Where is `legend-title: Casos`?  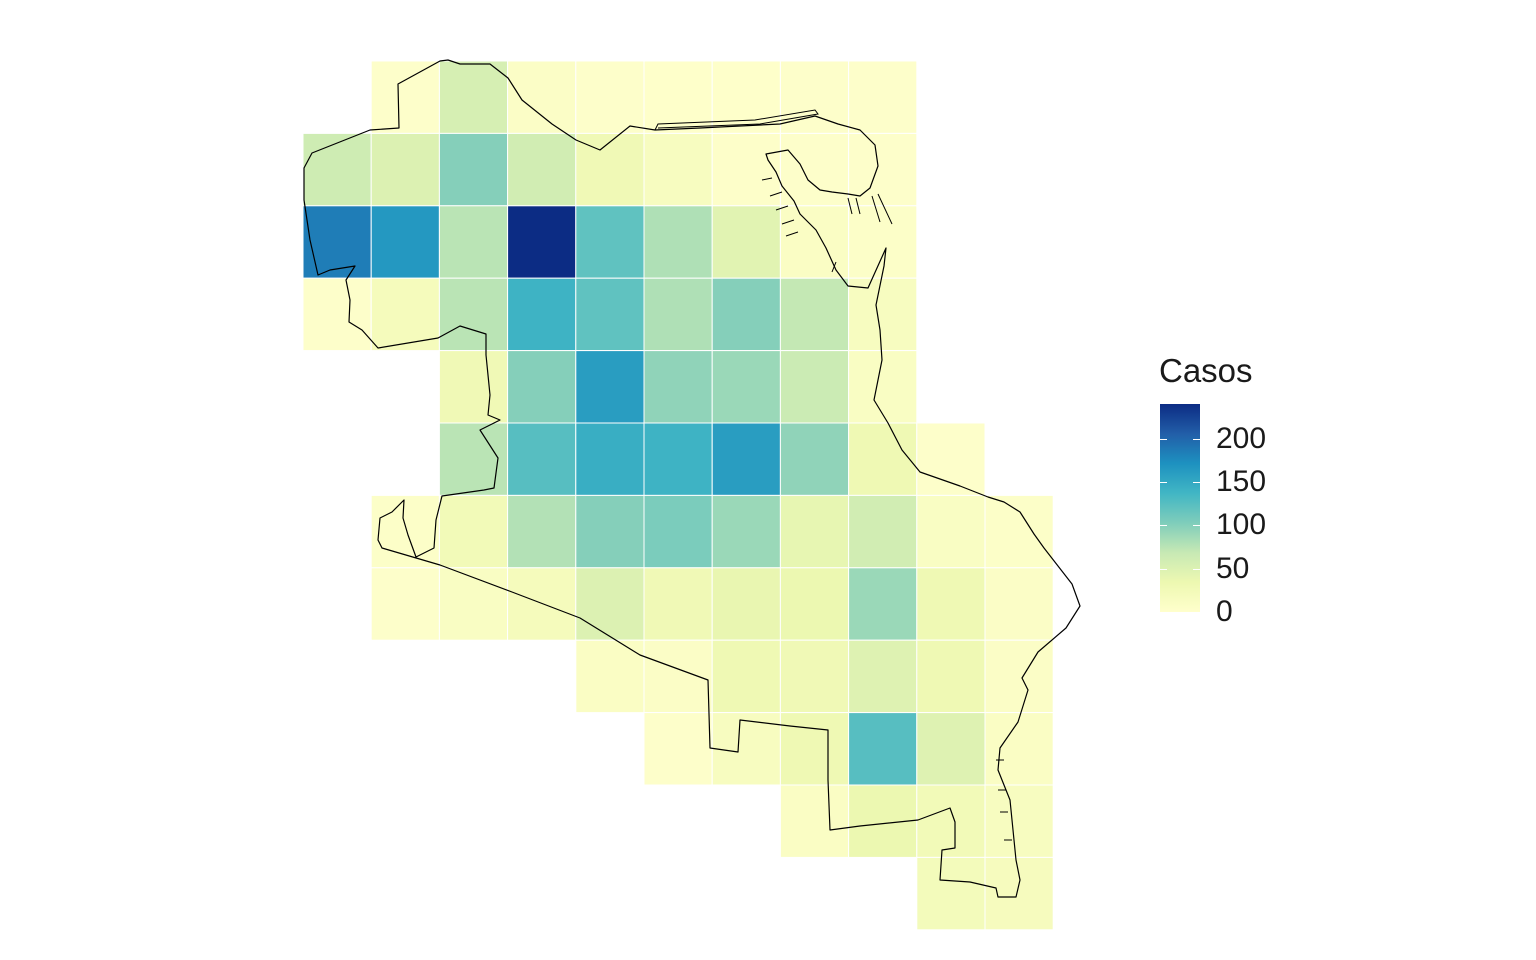
legend-title: Casos is located at coordinates (1206, 370).